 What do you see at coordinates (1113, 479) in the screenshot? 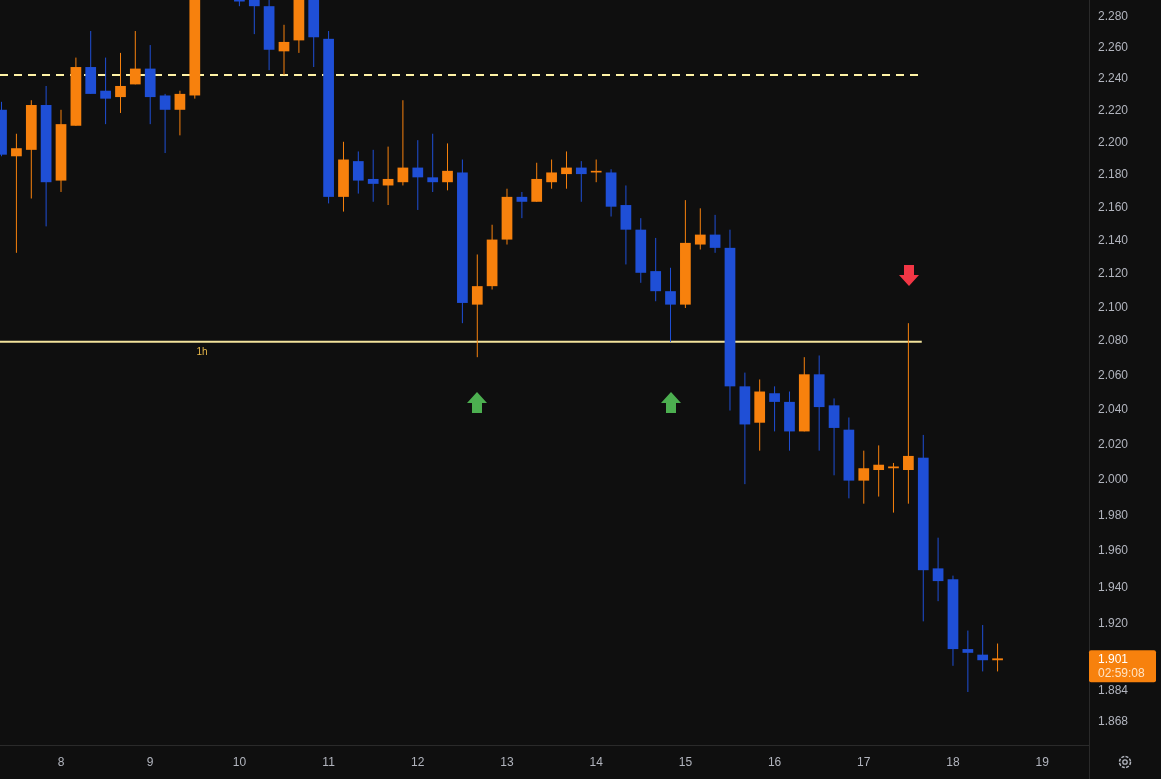
I see `y-tick-label: 2.000` at bounding box center [1113, 479].